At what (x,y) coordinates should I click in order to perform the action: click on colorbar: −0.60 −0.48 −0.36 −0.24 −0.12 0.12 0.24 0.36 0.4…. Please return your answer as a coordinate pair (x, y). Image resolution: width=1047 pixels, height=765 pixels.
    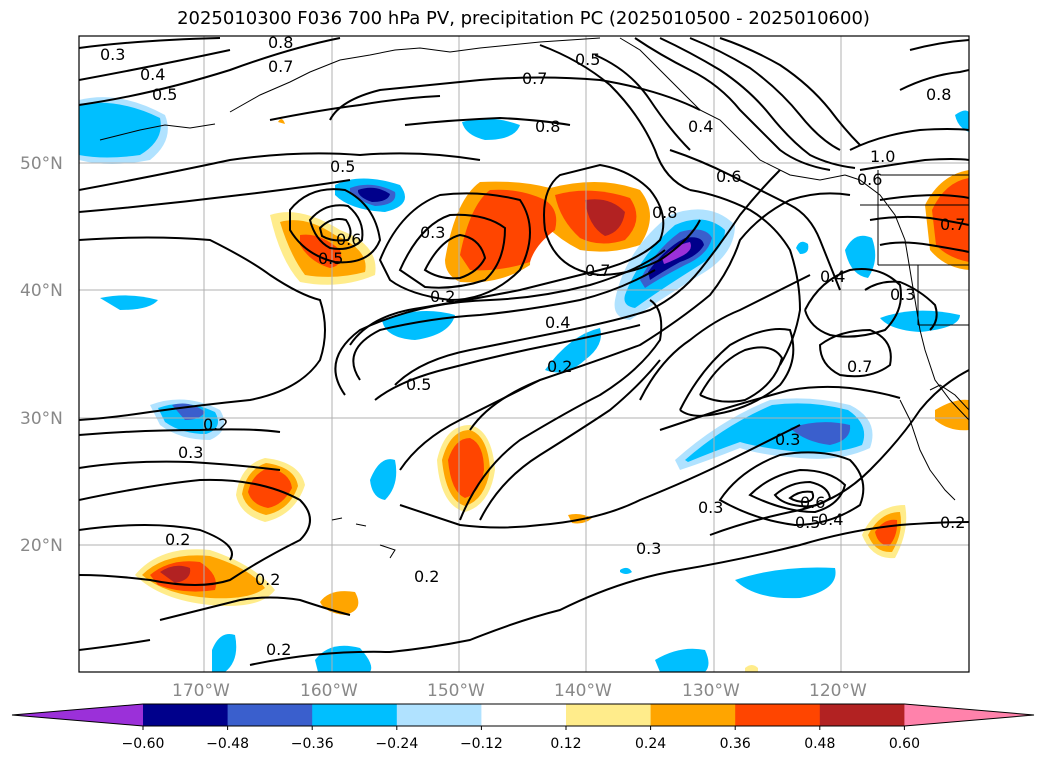
    Looking at the image, I should click on (523, 727).